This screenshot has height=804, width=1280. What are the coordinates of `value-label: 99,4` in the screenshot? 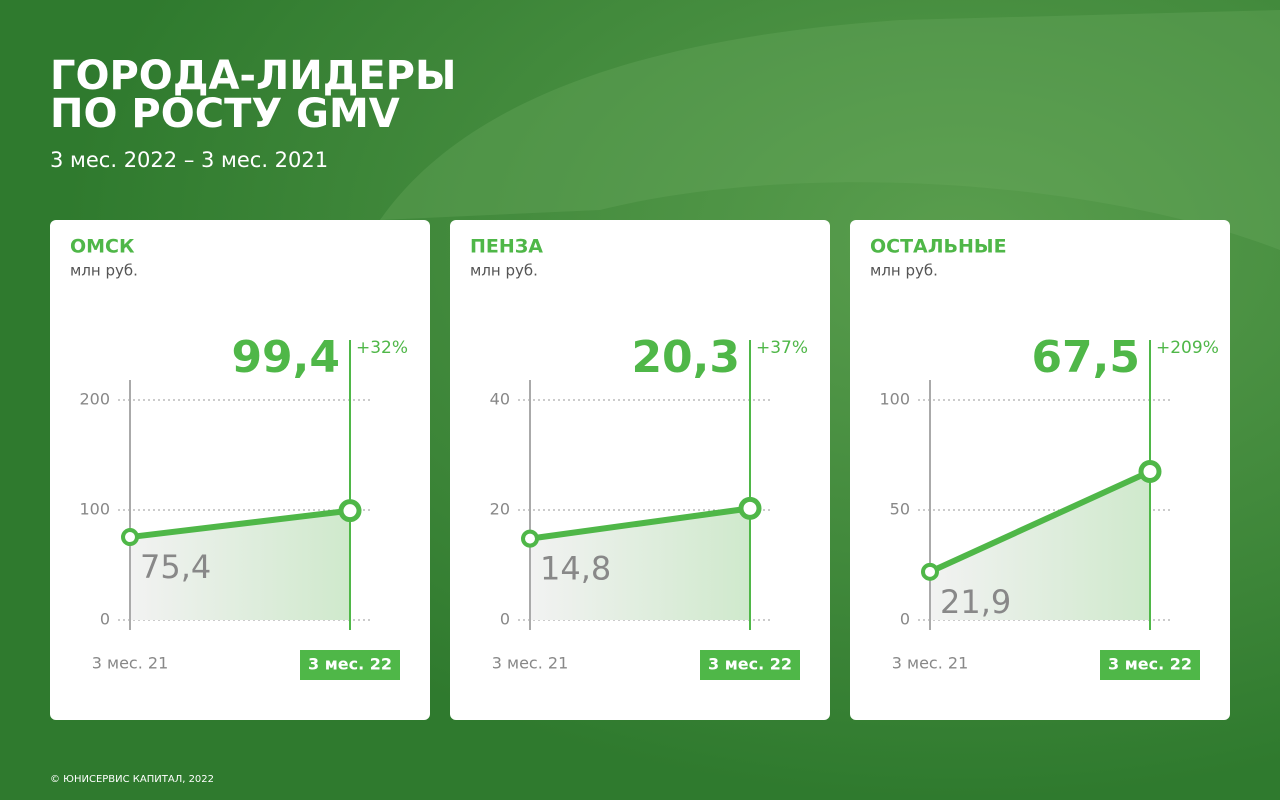 It's located at (285, 357).